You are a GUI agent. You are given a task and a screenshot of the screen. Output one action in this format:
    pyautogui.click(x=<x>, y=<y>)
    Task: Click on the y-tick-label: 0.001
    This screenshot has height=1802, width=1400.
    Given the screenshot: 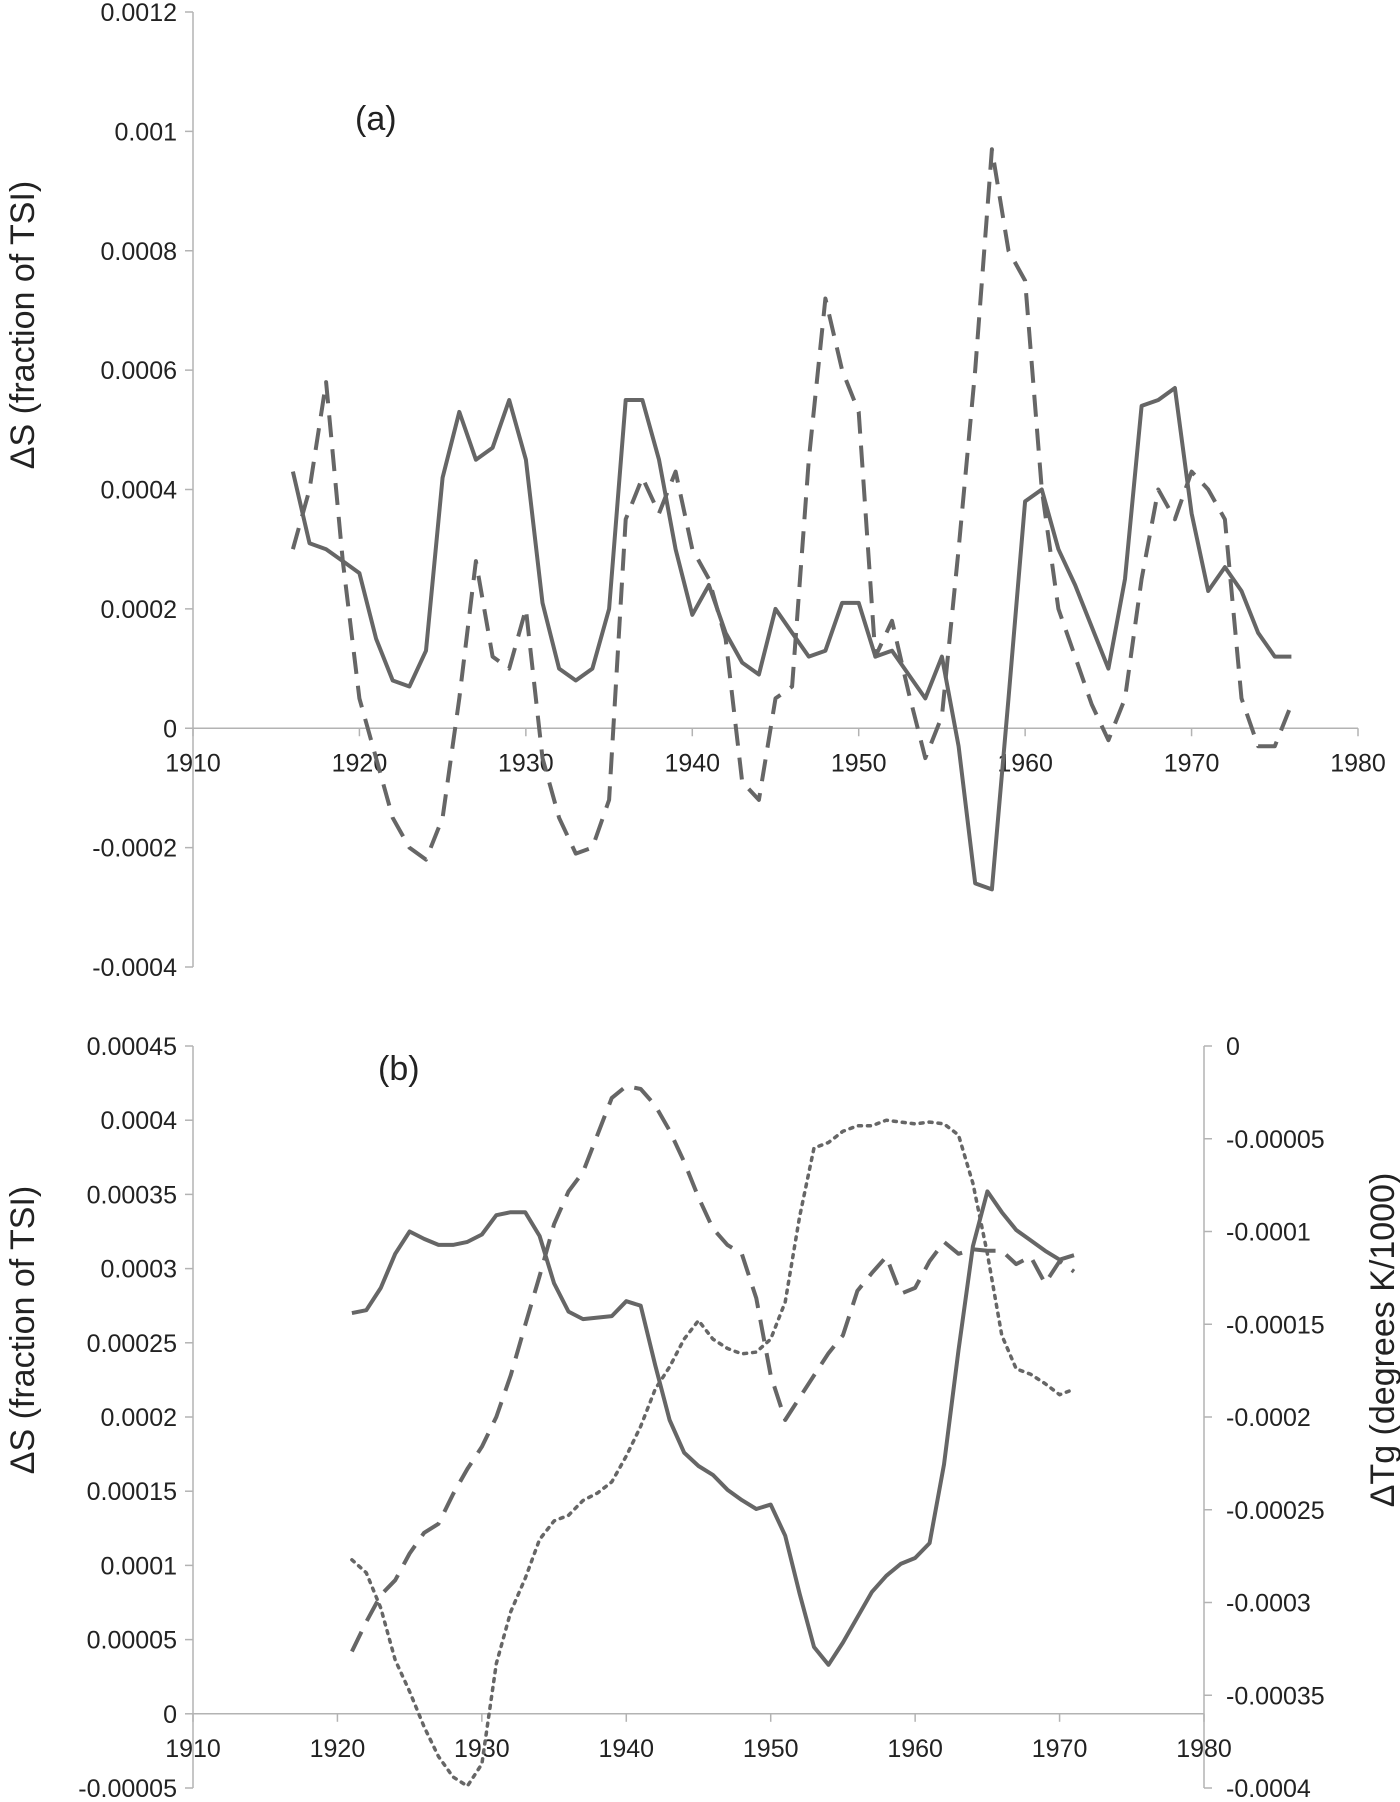 What is the action you would take?
    pyautogui.click(x=145, y=132)
    